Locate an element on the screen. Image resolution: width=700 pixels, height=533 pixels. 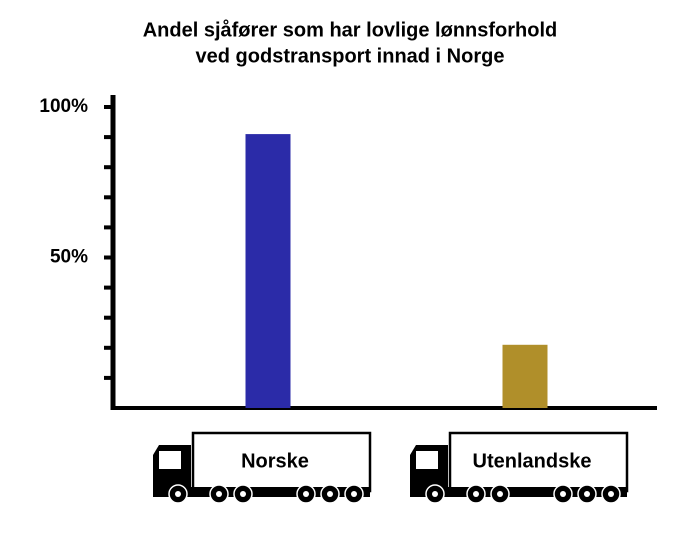
category-label: Utenlandske is located at coordinates (532, 461).